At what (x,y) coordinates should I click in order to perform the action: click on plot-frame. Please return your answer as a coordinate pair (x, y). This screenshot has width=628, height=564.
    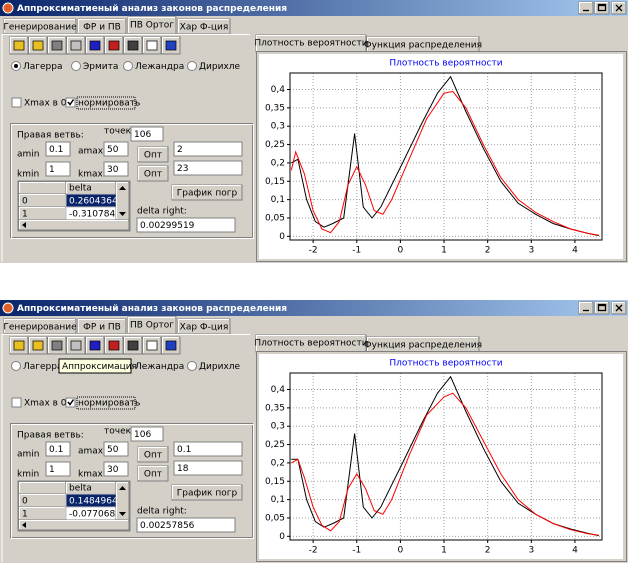
    Looking at the image, I should click on (446, 456).